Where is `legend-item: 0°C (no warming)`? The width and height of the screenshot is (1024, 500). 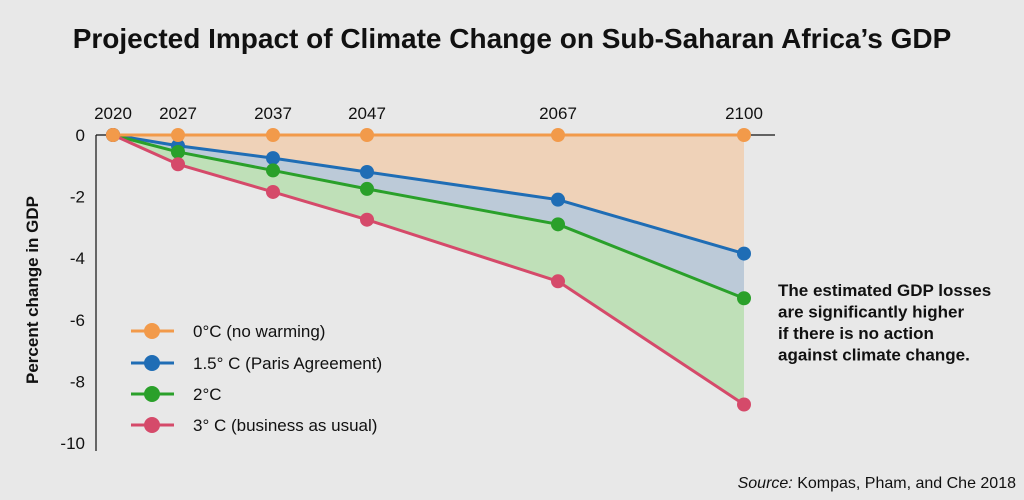
legend-item: 0°C (no warming) is located at coordinates (228, 331).